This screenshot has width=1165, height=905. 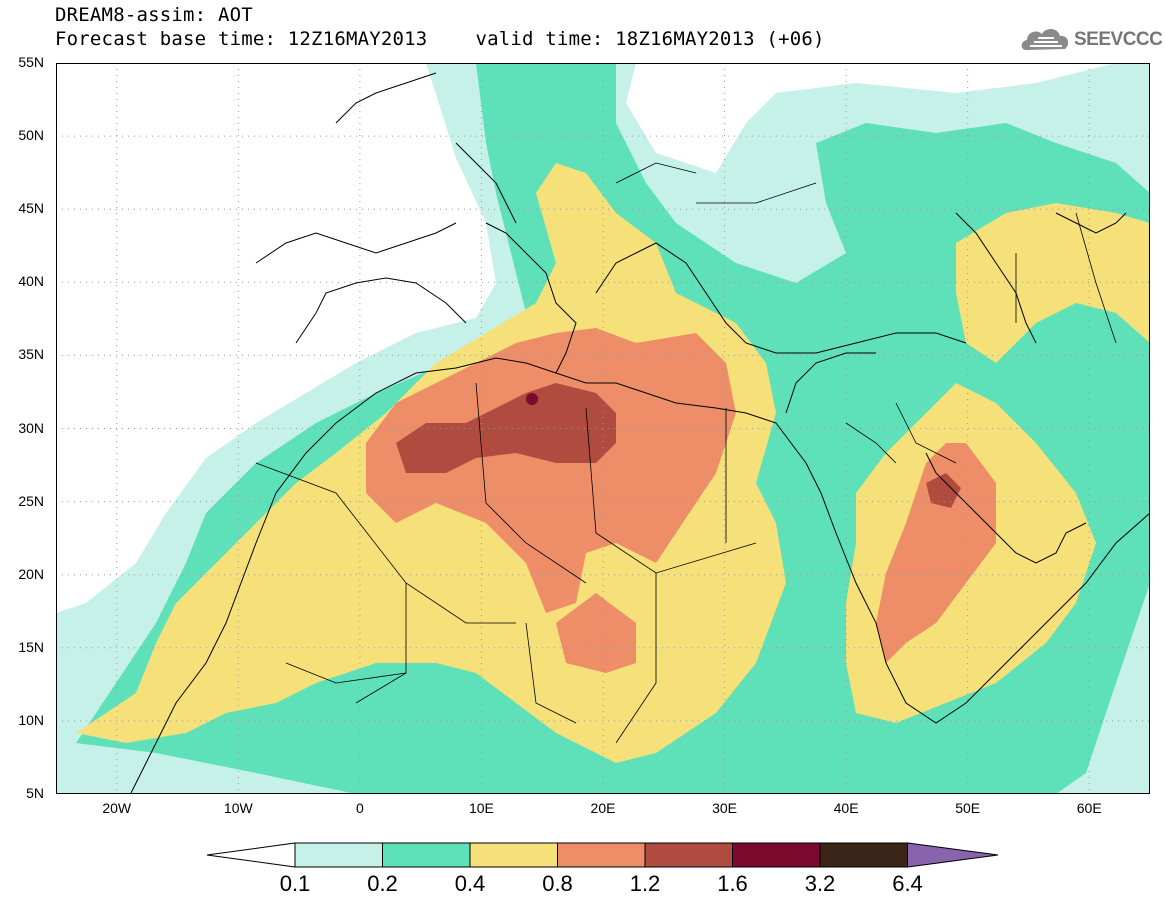 What do you see at coordinates (470, 883) in the screenshot?
I see `legend-label: 0.4` at bounding box center [470, 883].